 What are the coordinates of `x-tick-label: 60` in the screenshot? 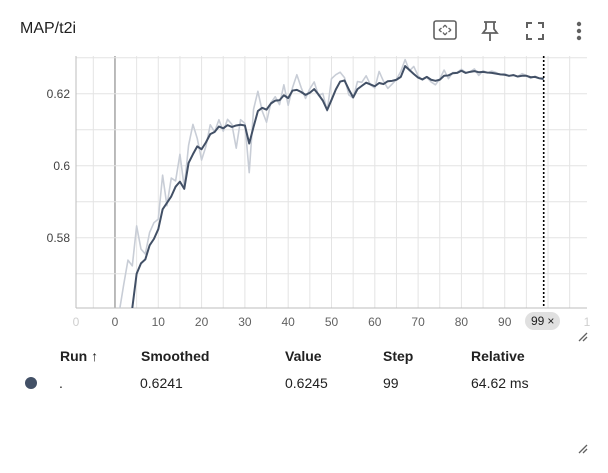 It's located at (375, 322).